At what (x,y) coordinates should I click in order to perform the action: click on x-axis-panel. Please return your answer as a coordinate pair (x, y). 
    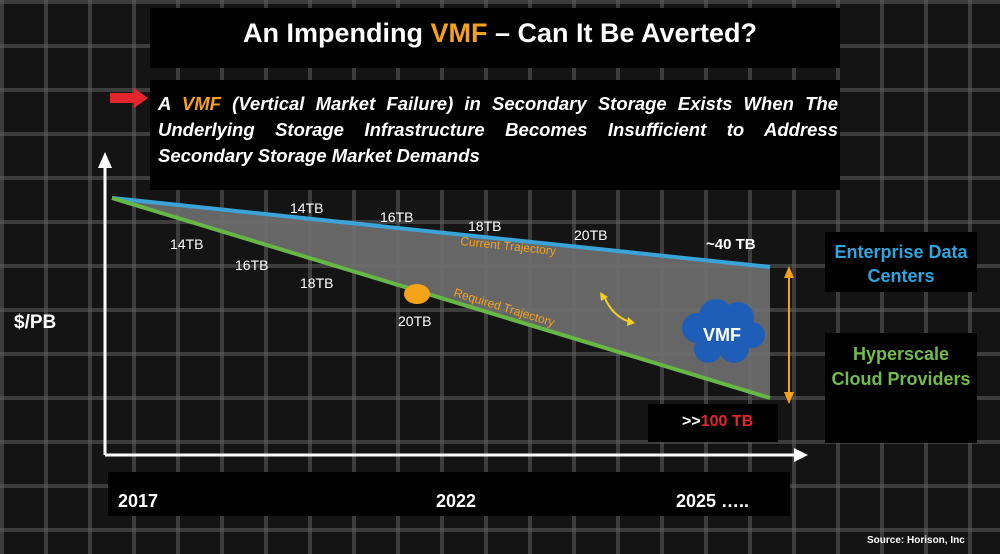
    Looking at the image, I should click on (449, 494).